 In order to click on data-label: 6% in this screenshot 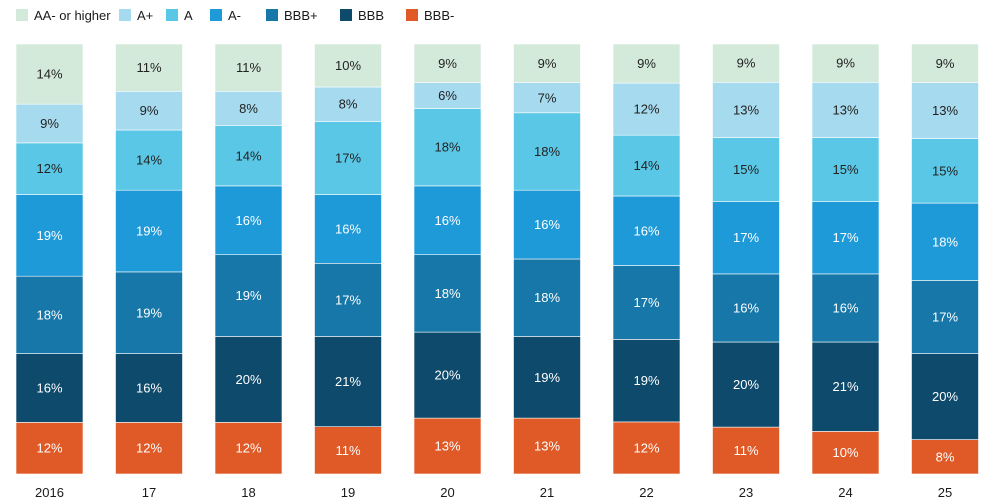, I will do `click(447, 95)`.